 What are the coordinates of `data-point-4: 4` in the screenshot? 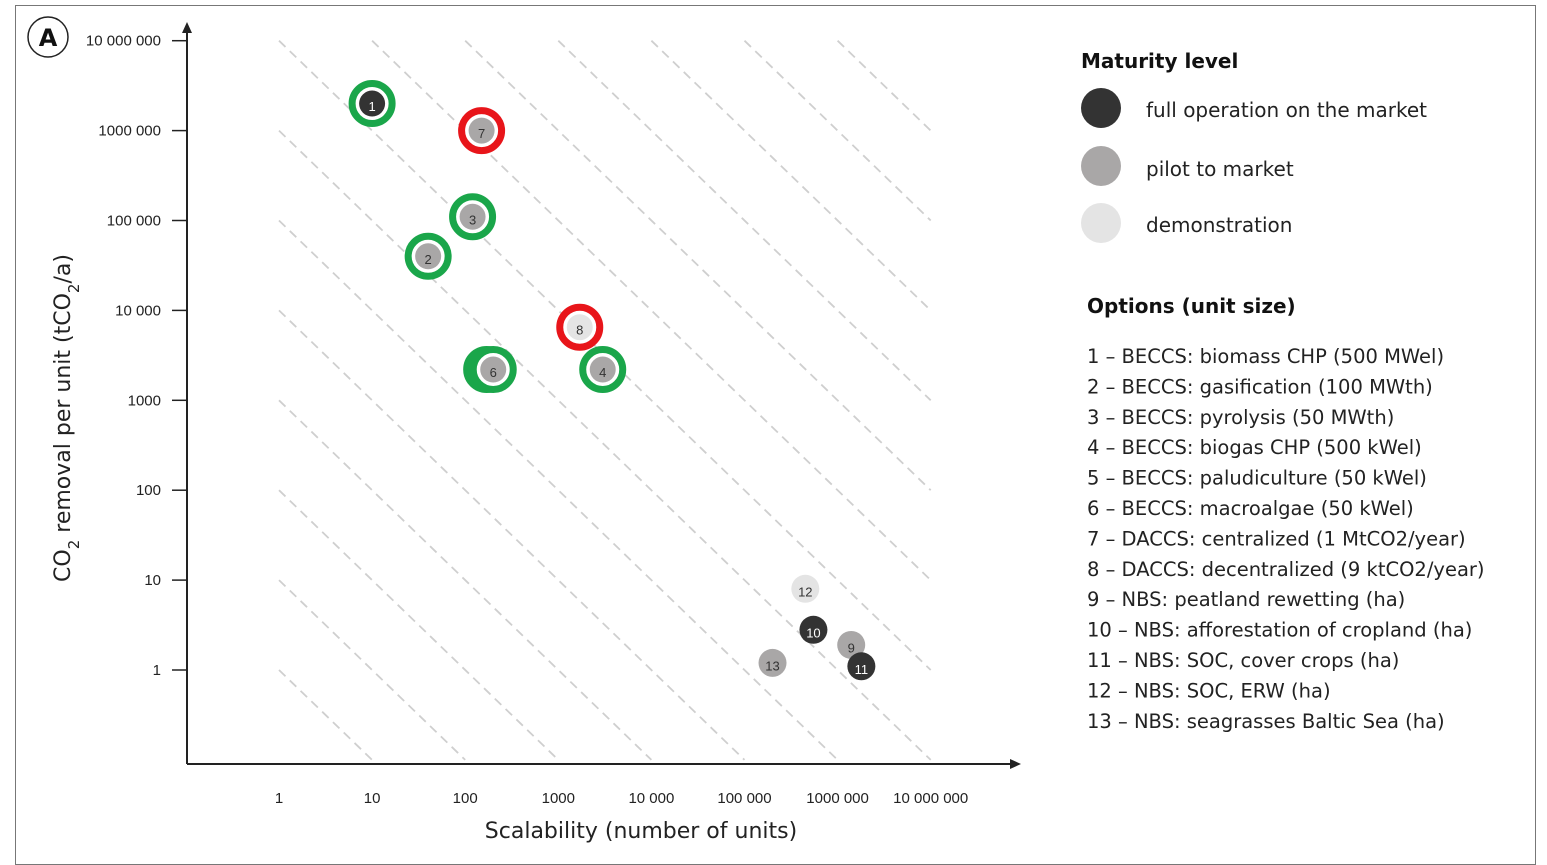 It's located at (603, 370).